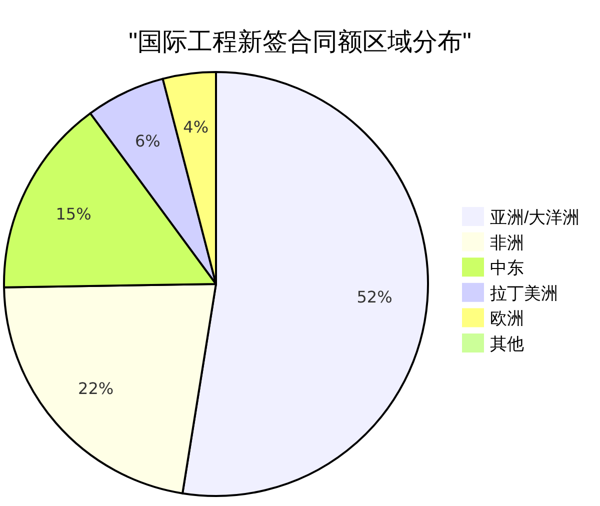 This screenshot has height=506, width=600. What do you see at coordinates (507, 268) in the screenshot?
I see `legend-label: 中东` at bounding box center [507, 268].